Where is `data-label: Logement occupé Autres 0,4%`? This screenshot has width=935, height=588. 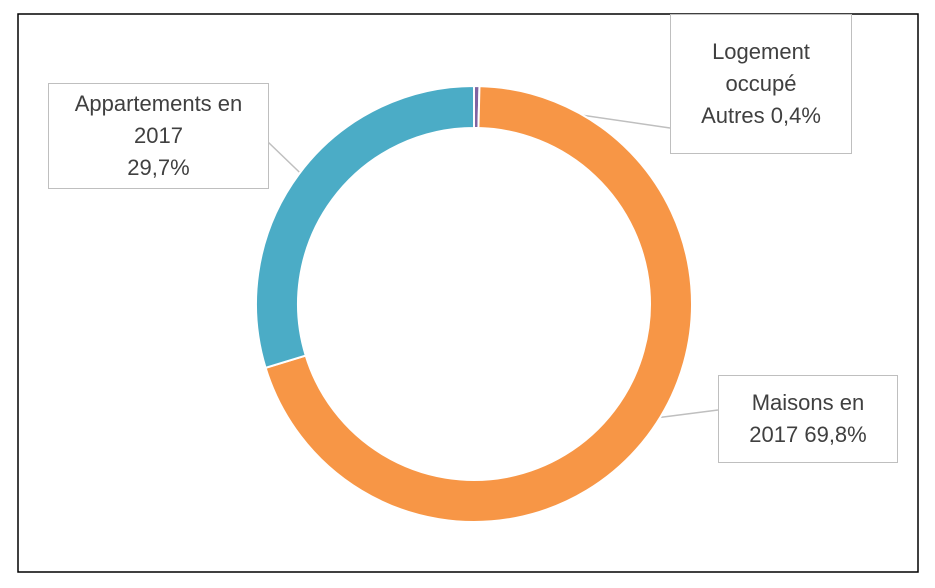 data-label: Logement occupé Autres 0,4% is located at coordinates (761, 84).